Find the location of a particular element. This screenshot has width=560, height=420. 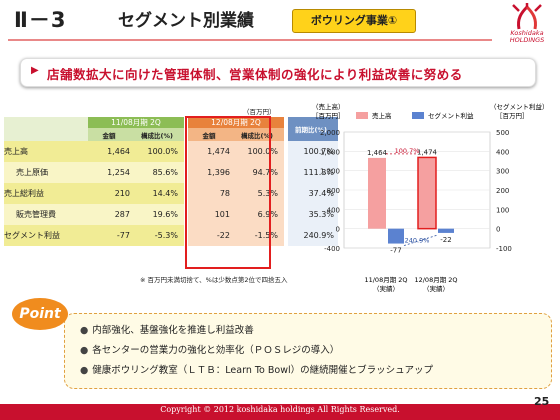

legend-label-profit: セグメント利益 is located at coordinates (451, 115).